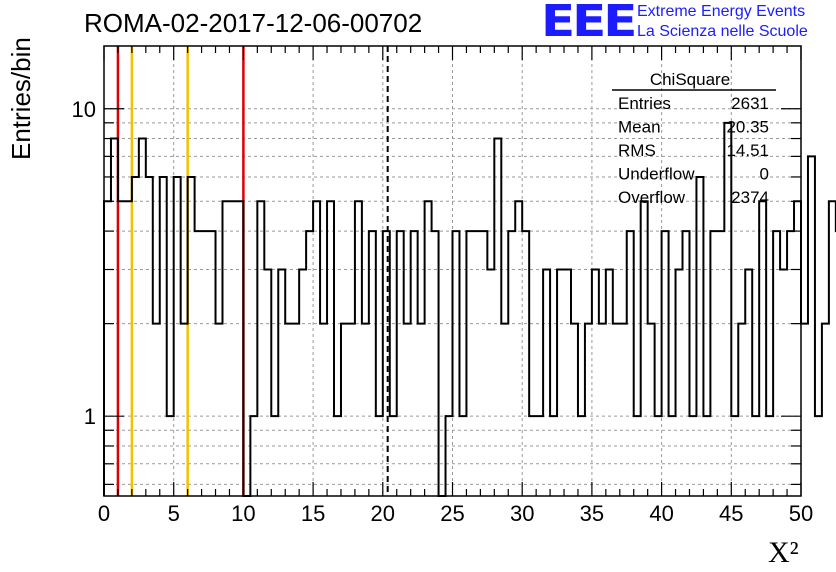 Image resolution: width=836 pixels, height=572 pixels. I want to click on x-tick-label: 10, so click(243, 513).